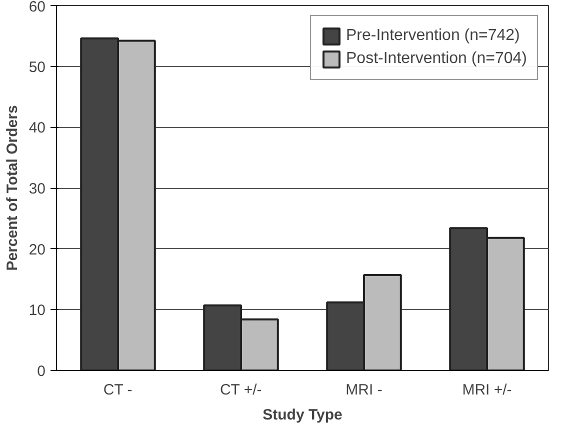 This screenshot has width=568, height=434. I want to click on x-axis-title: Study Type, so click(302, 415).